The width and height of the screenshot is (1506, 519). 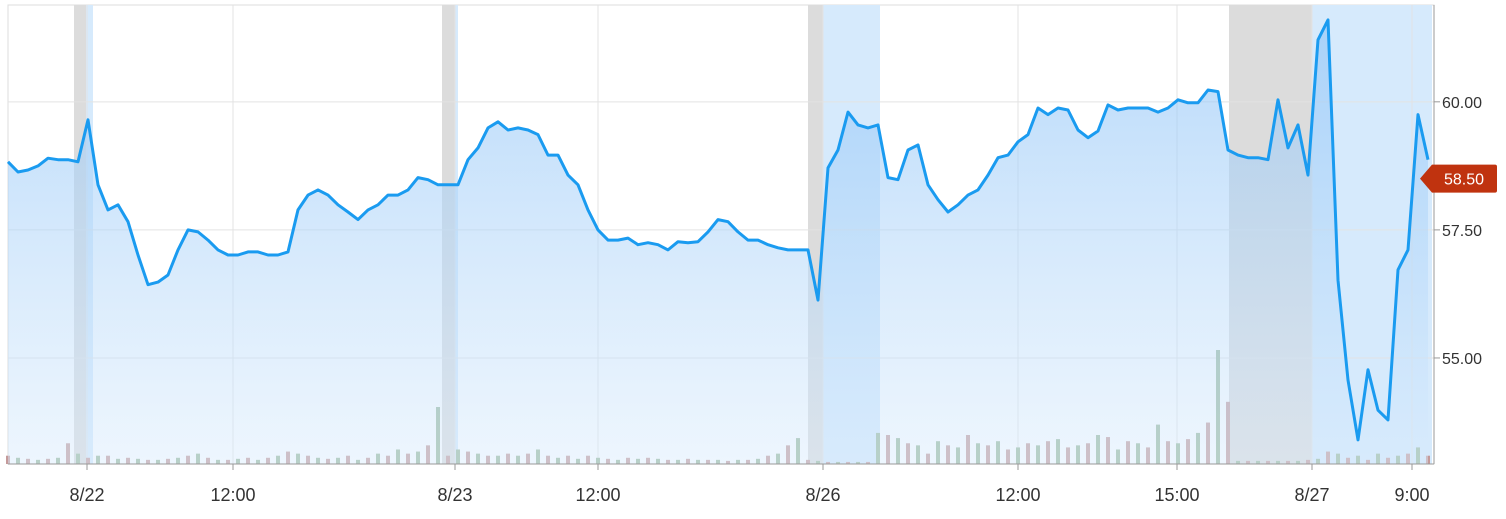 What do you see at coordinates (86, 495) in the screenshot?
I see `x-tick-label: 8/22` at bounding box center [86, 495].